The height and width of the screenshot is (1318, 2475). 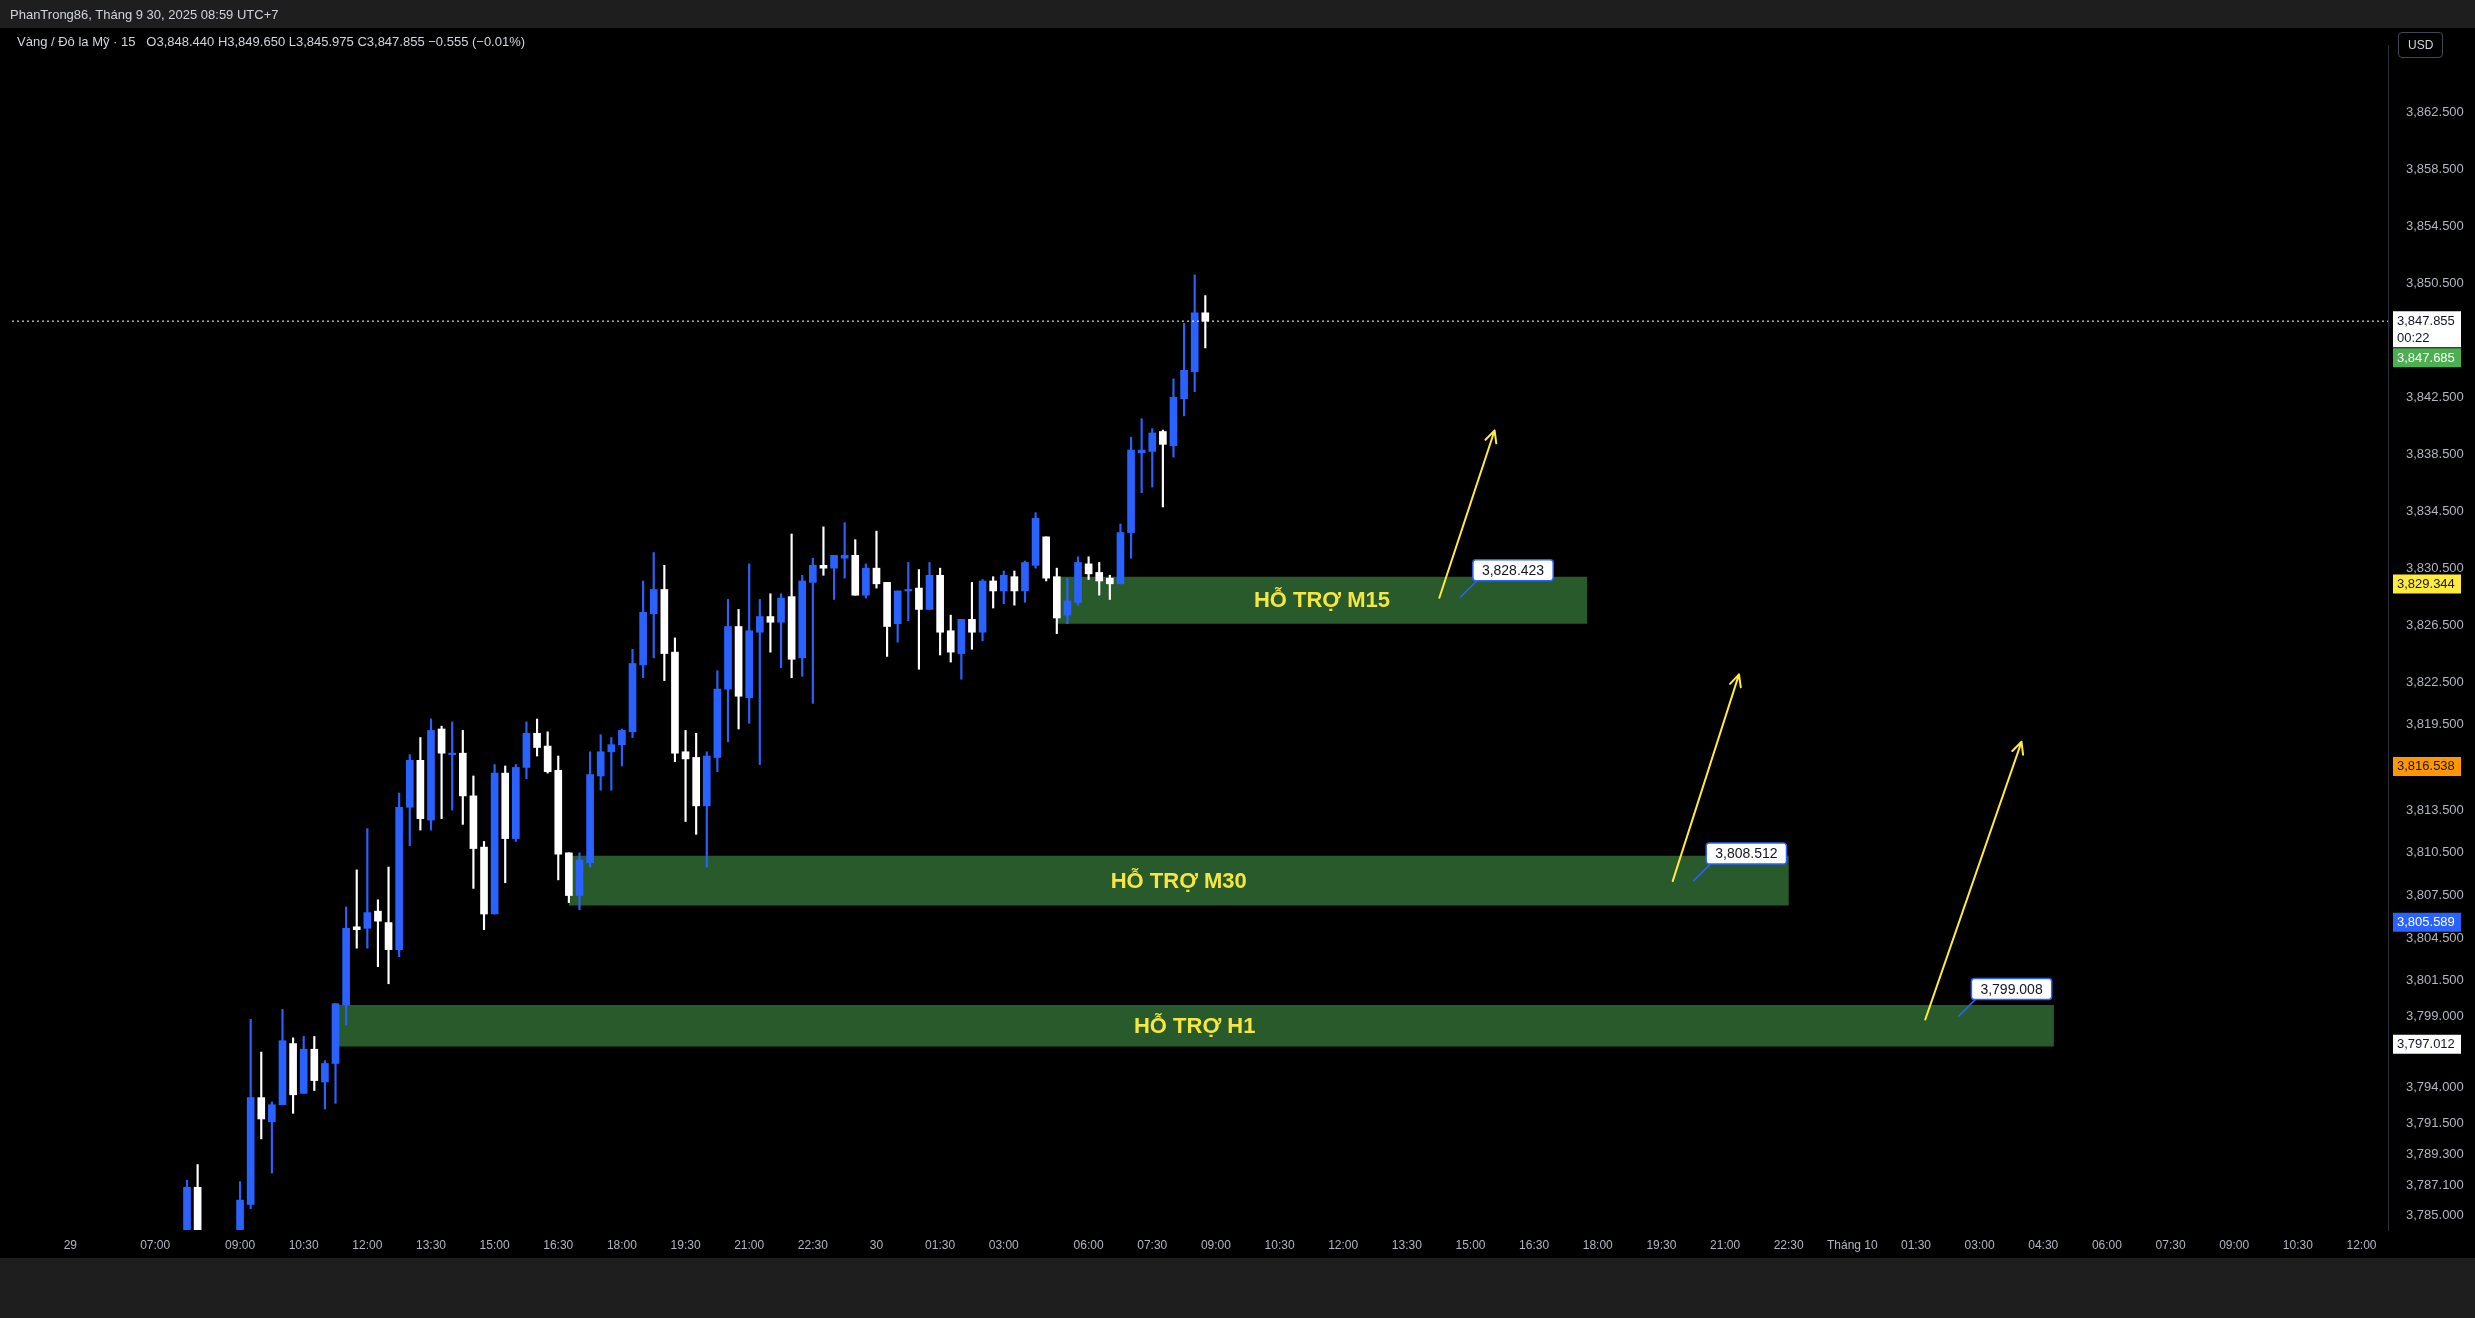 What do you see at coordinates (2426, 1044) in the screenshot?
I see `text: 3,797.012` at bounding box center [2426, 1044].